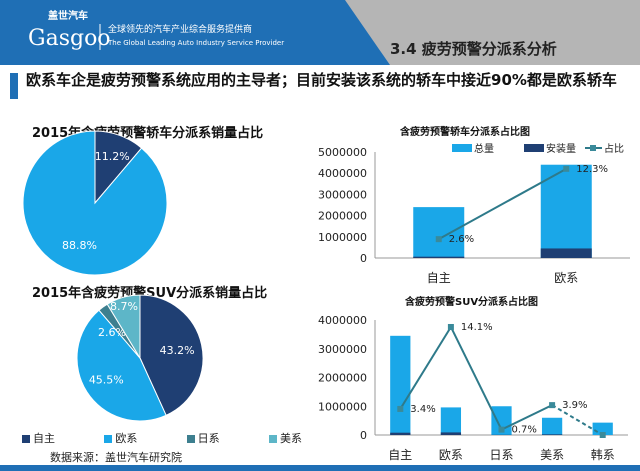 This screenshot has height=471, width=640. Describe the element at coordinates (180, 30) in the screenshot. I see `tagline-cn: 全球领先的汽车产业综合服务提供商` at that location.